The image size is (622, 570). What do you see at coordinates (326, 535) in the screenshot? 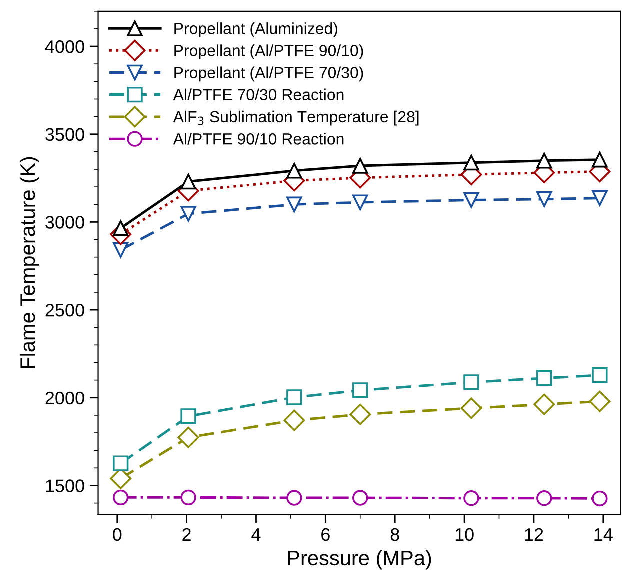
I see `x-tick-label: 6` at bounding box center [326, 535].